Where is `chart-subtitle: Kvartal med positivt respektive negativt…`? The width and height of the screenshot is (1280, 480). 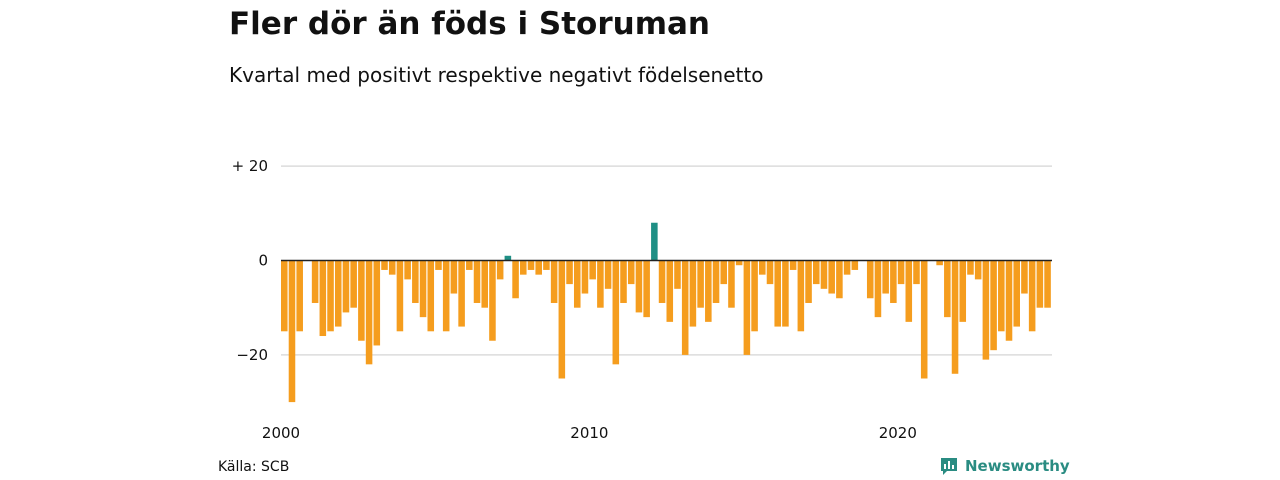
chart-subtitle: Kvartal med positivt respektive negativt… is located at coordinates (496, 75).